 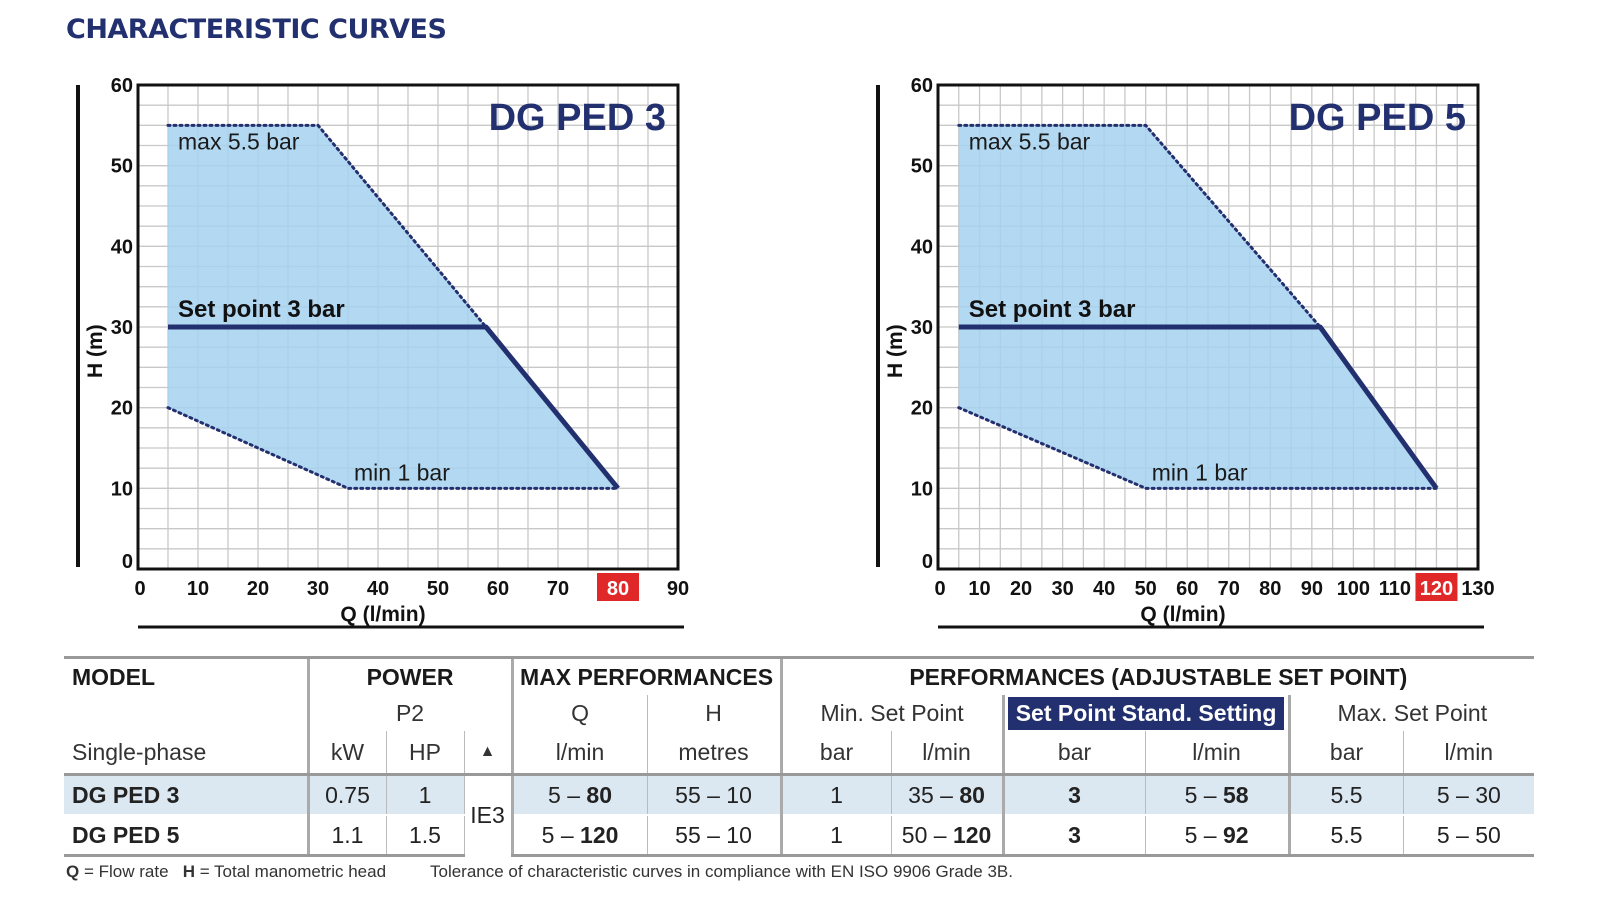 I want to click on unit-hp: HP, so click(x=424, y=753).